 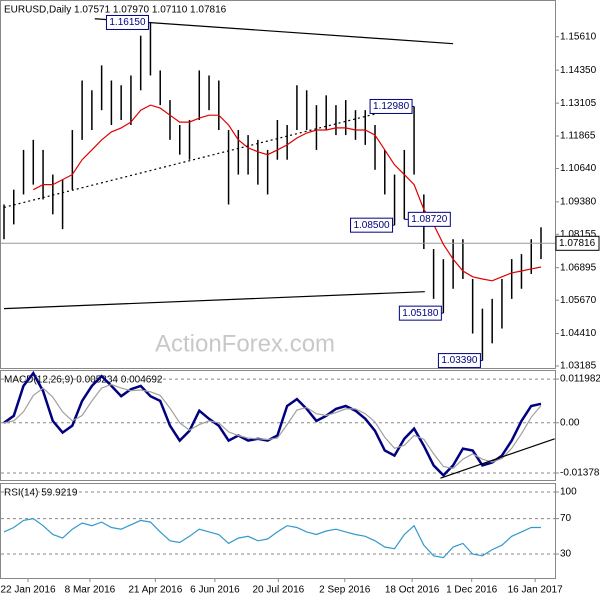 I want to click on last-price-label: 1.07816, so click(x=577, y=243).